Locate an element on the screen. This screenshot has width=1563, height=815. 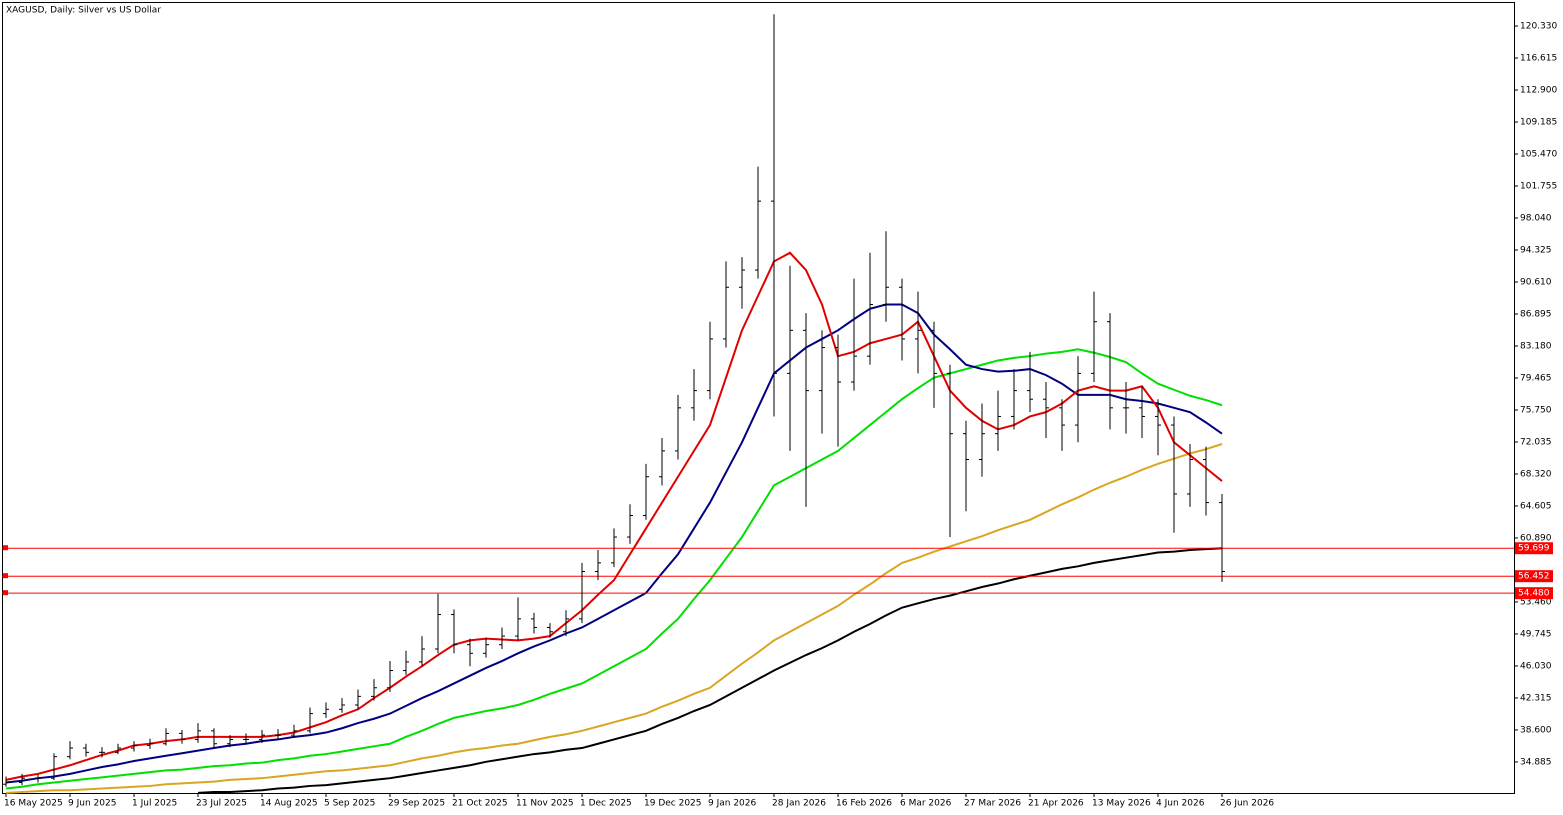
y-tick-label: 94.325 is located at coordinates (1536, 251).